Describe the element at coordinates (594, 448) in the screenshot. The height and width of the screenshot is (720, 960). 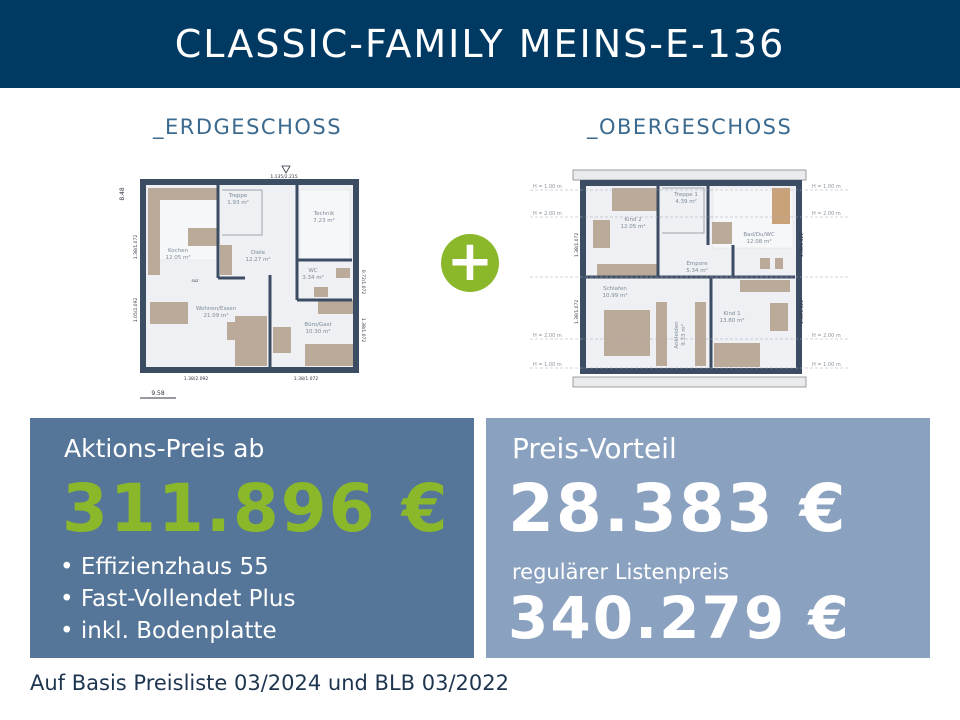
I see `advantage-label: Preis-Vorteil` at that location.